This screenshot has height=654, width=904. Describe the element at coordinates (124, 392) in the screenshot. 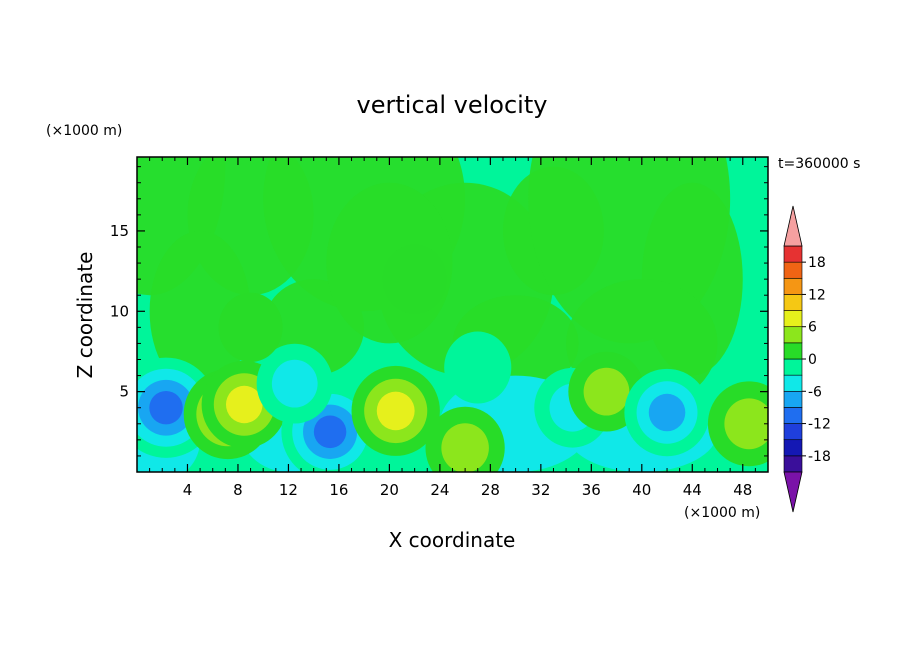

I see `y-tick-label: 5` at that location.